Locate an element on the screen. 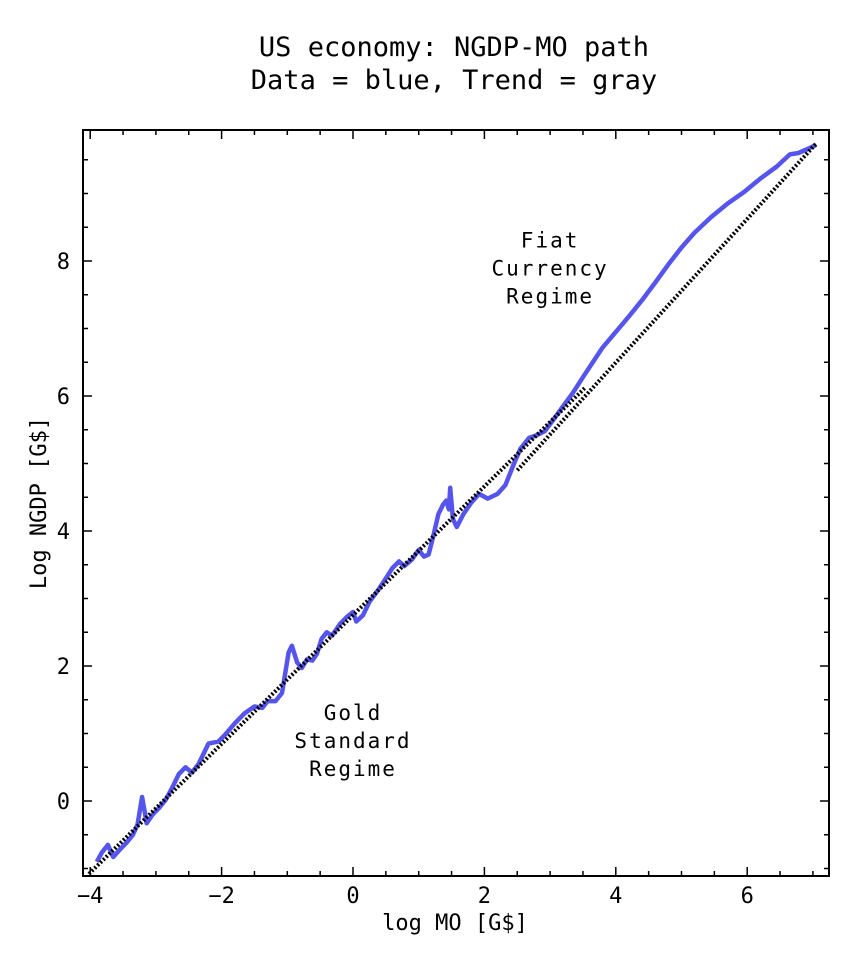  y-tick-label: 6 is located at coordinates (63, 397).